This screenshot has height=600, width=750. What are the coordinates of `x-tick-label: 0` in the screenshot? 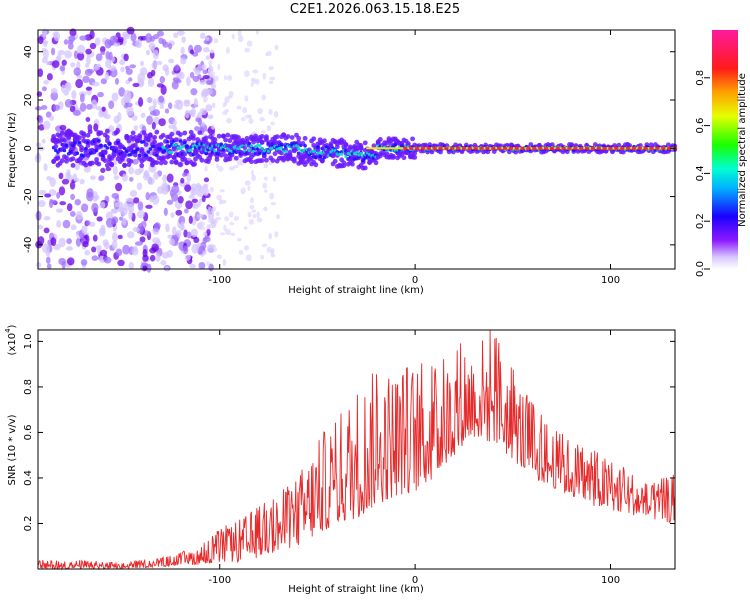 It's located at (415, 280).